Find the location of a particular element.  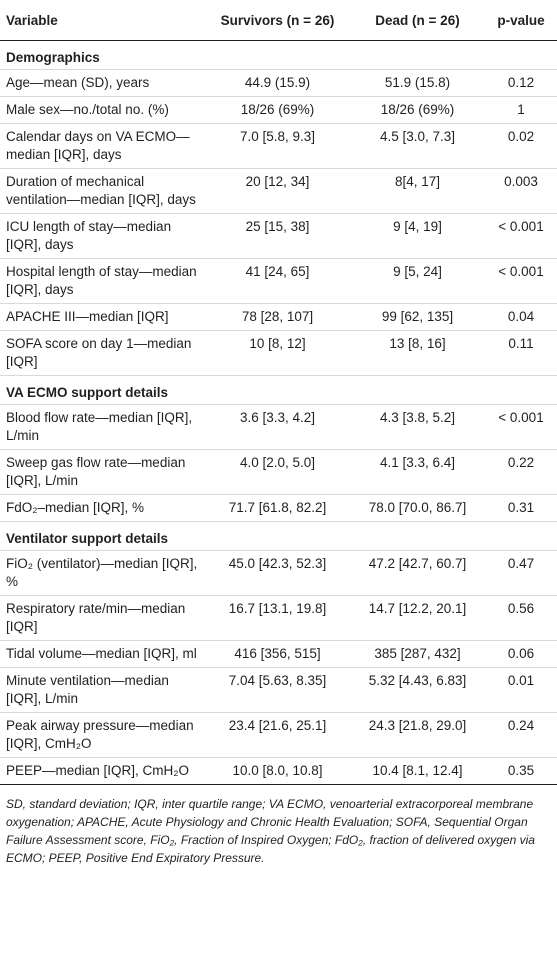

value-cell: 25 [15, 38] is located at coordinates (277, 236).